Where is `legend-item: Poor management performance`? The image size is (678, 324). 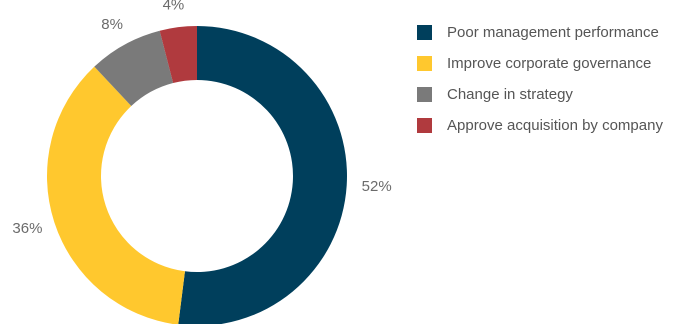
legend-item: Poor management performance is located at coordinates (540, 32).